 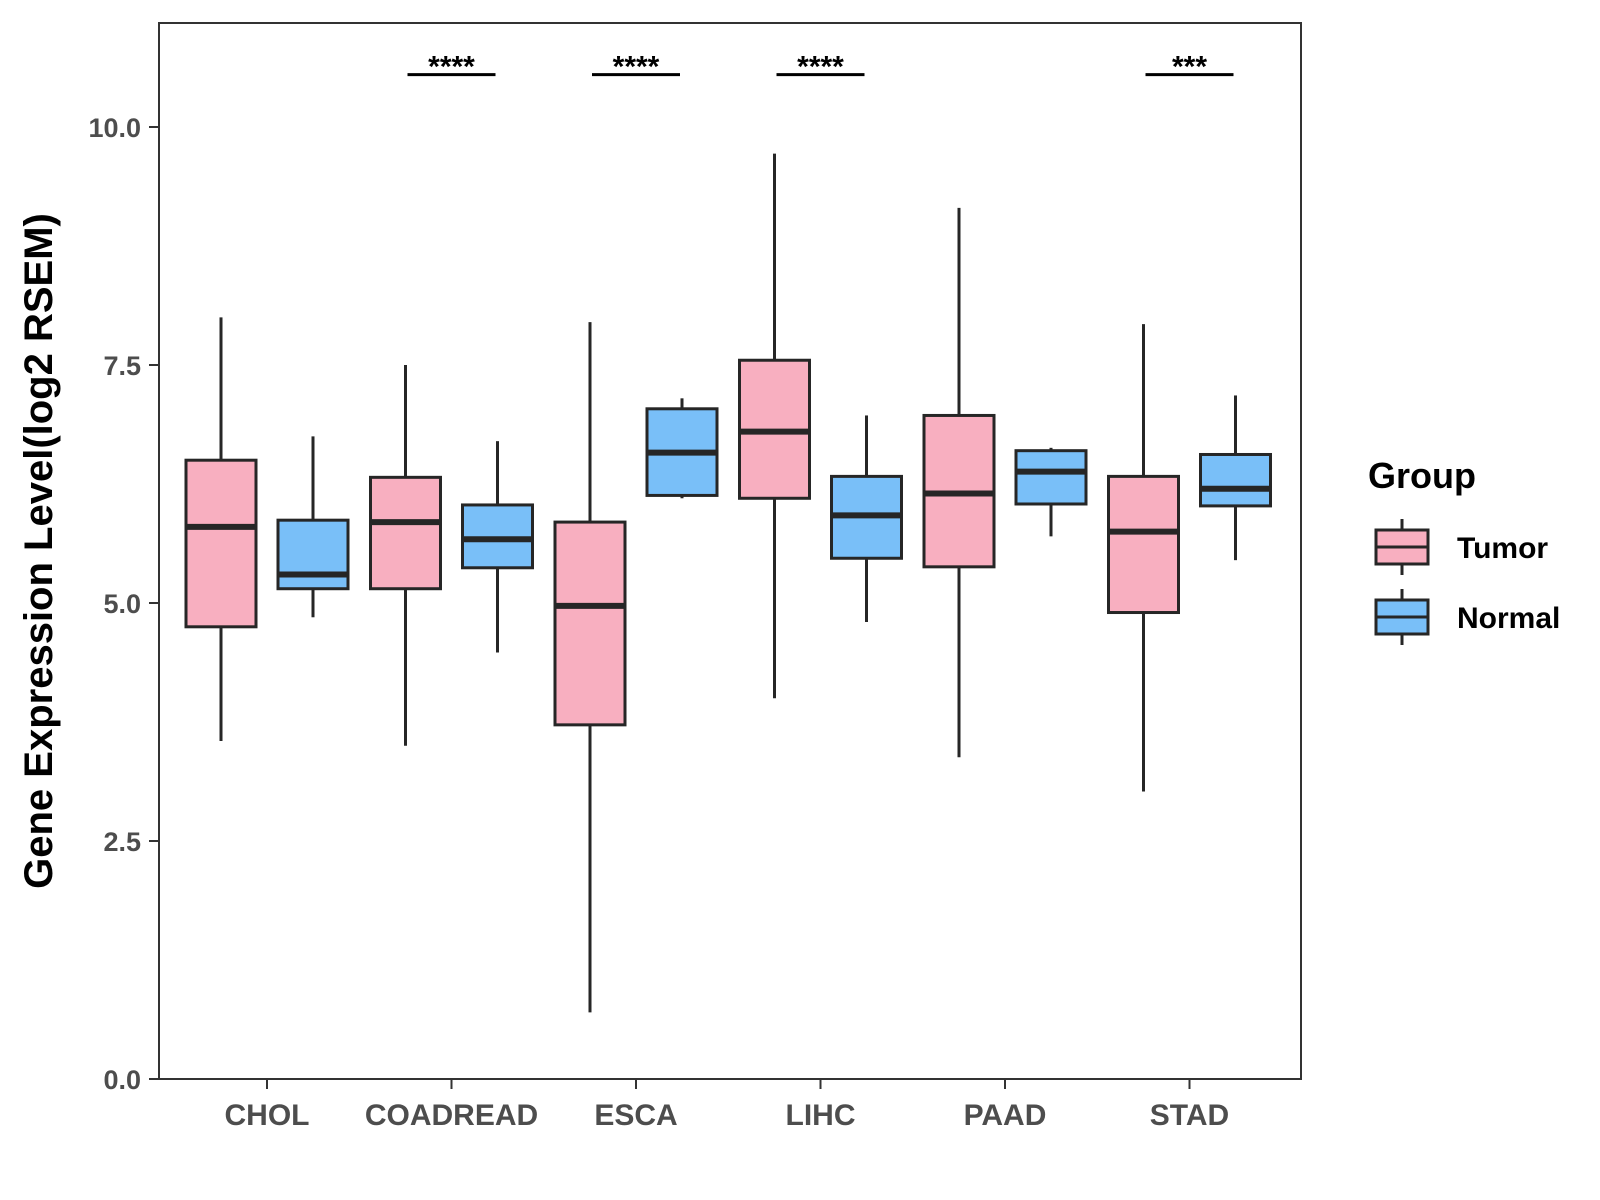 What do you see at coordinates (959, 482) in the screenshot?
I see `box-tumor-paad` at bounding box center [959, 482].